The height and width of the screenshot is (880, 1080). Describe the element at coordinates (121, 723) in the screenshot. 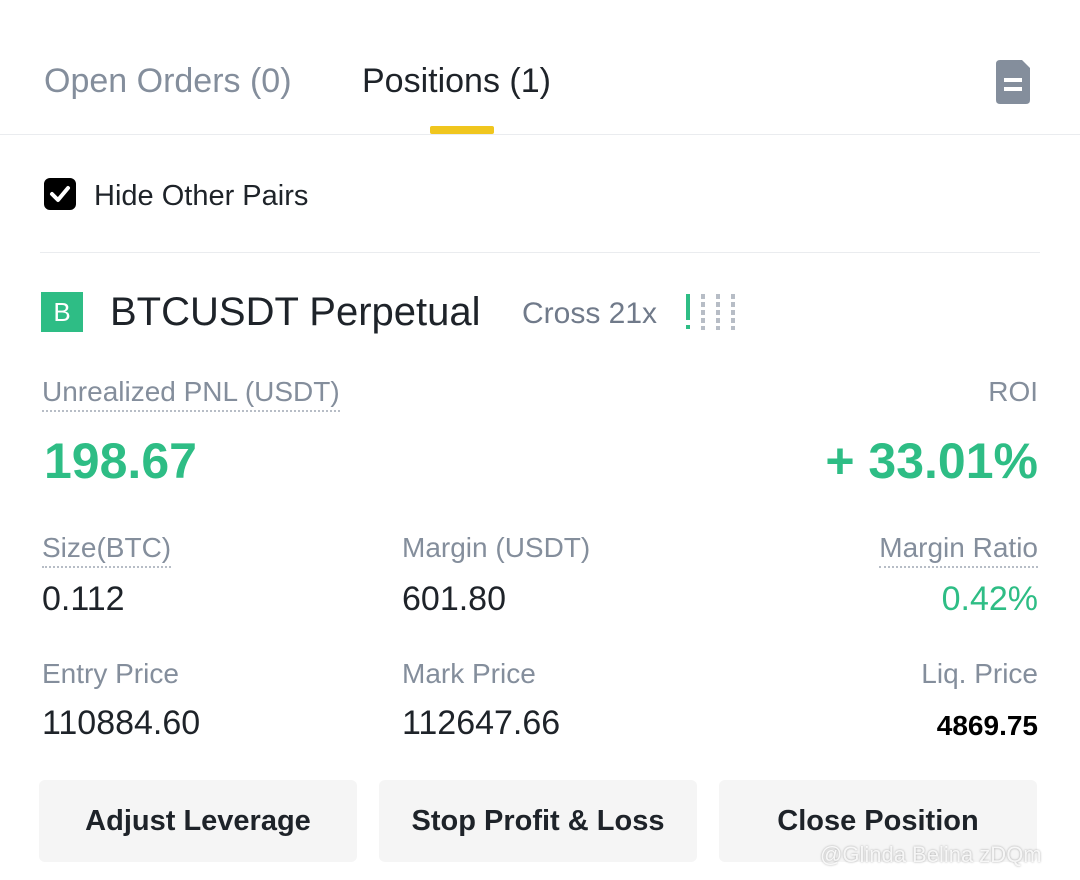

I see `field-value: 110884.60` at that location.